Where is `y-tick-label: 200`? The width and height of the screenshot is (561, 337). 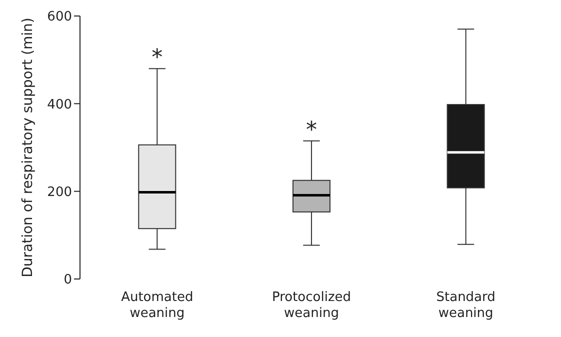
y-tick-label: 200 is located at coordinates (59, 192).